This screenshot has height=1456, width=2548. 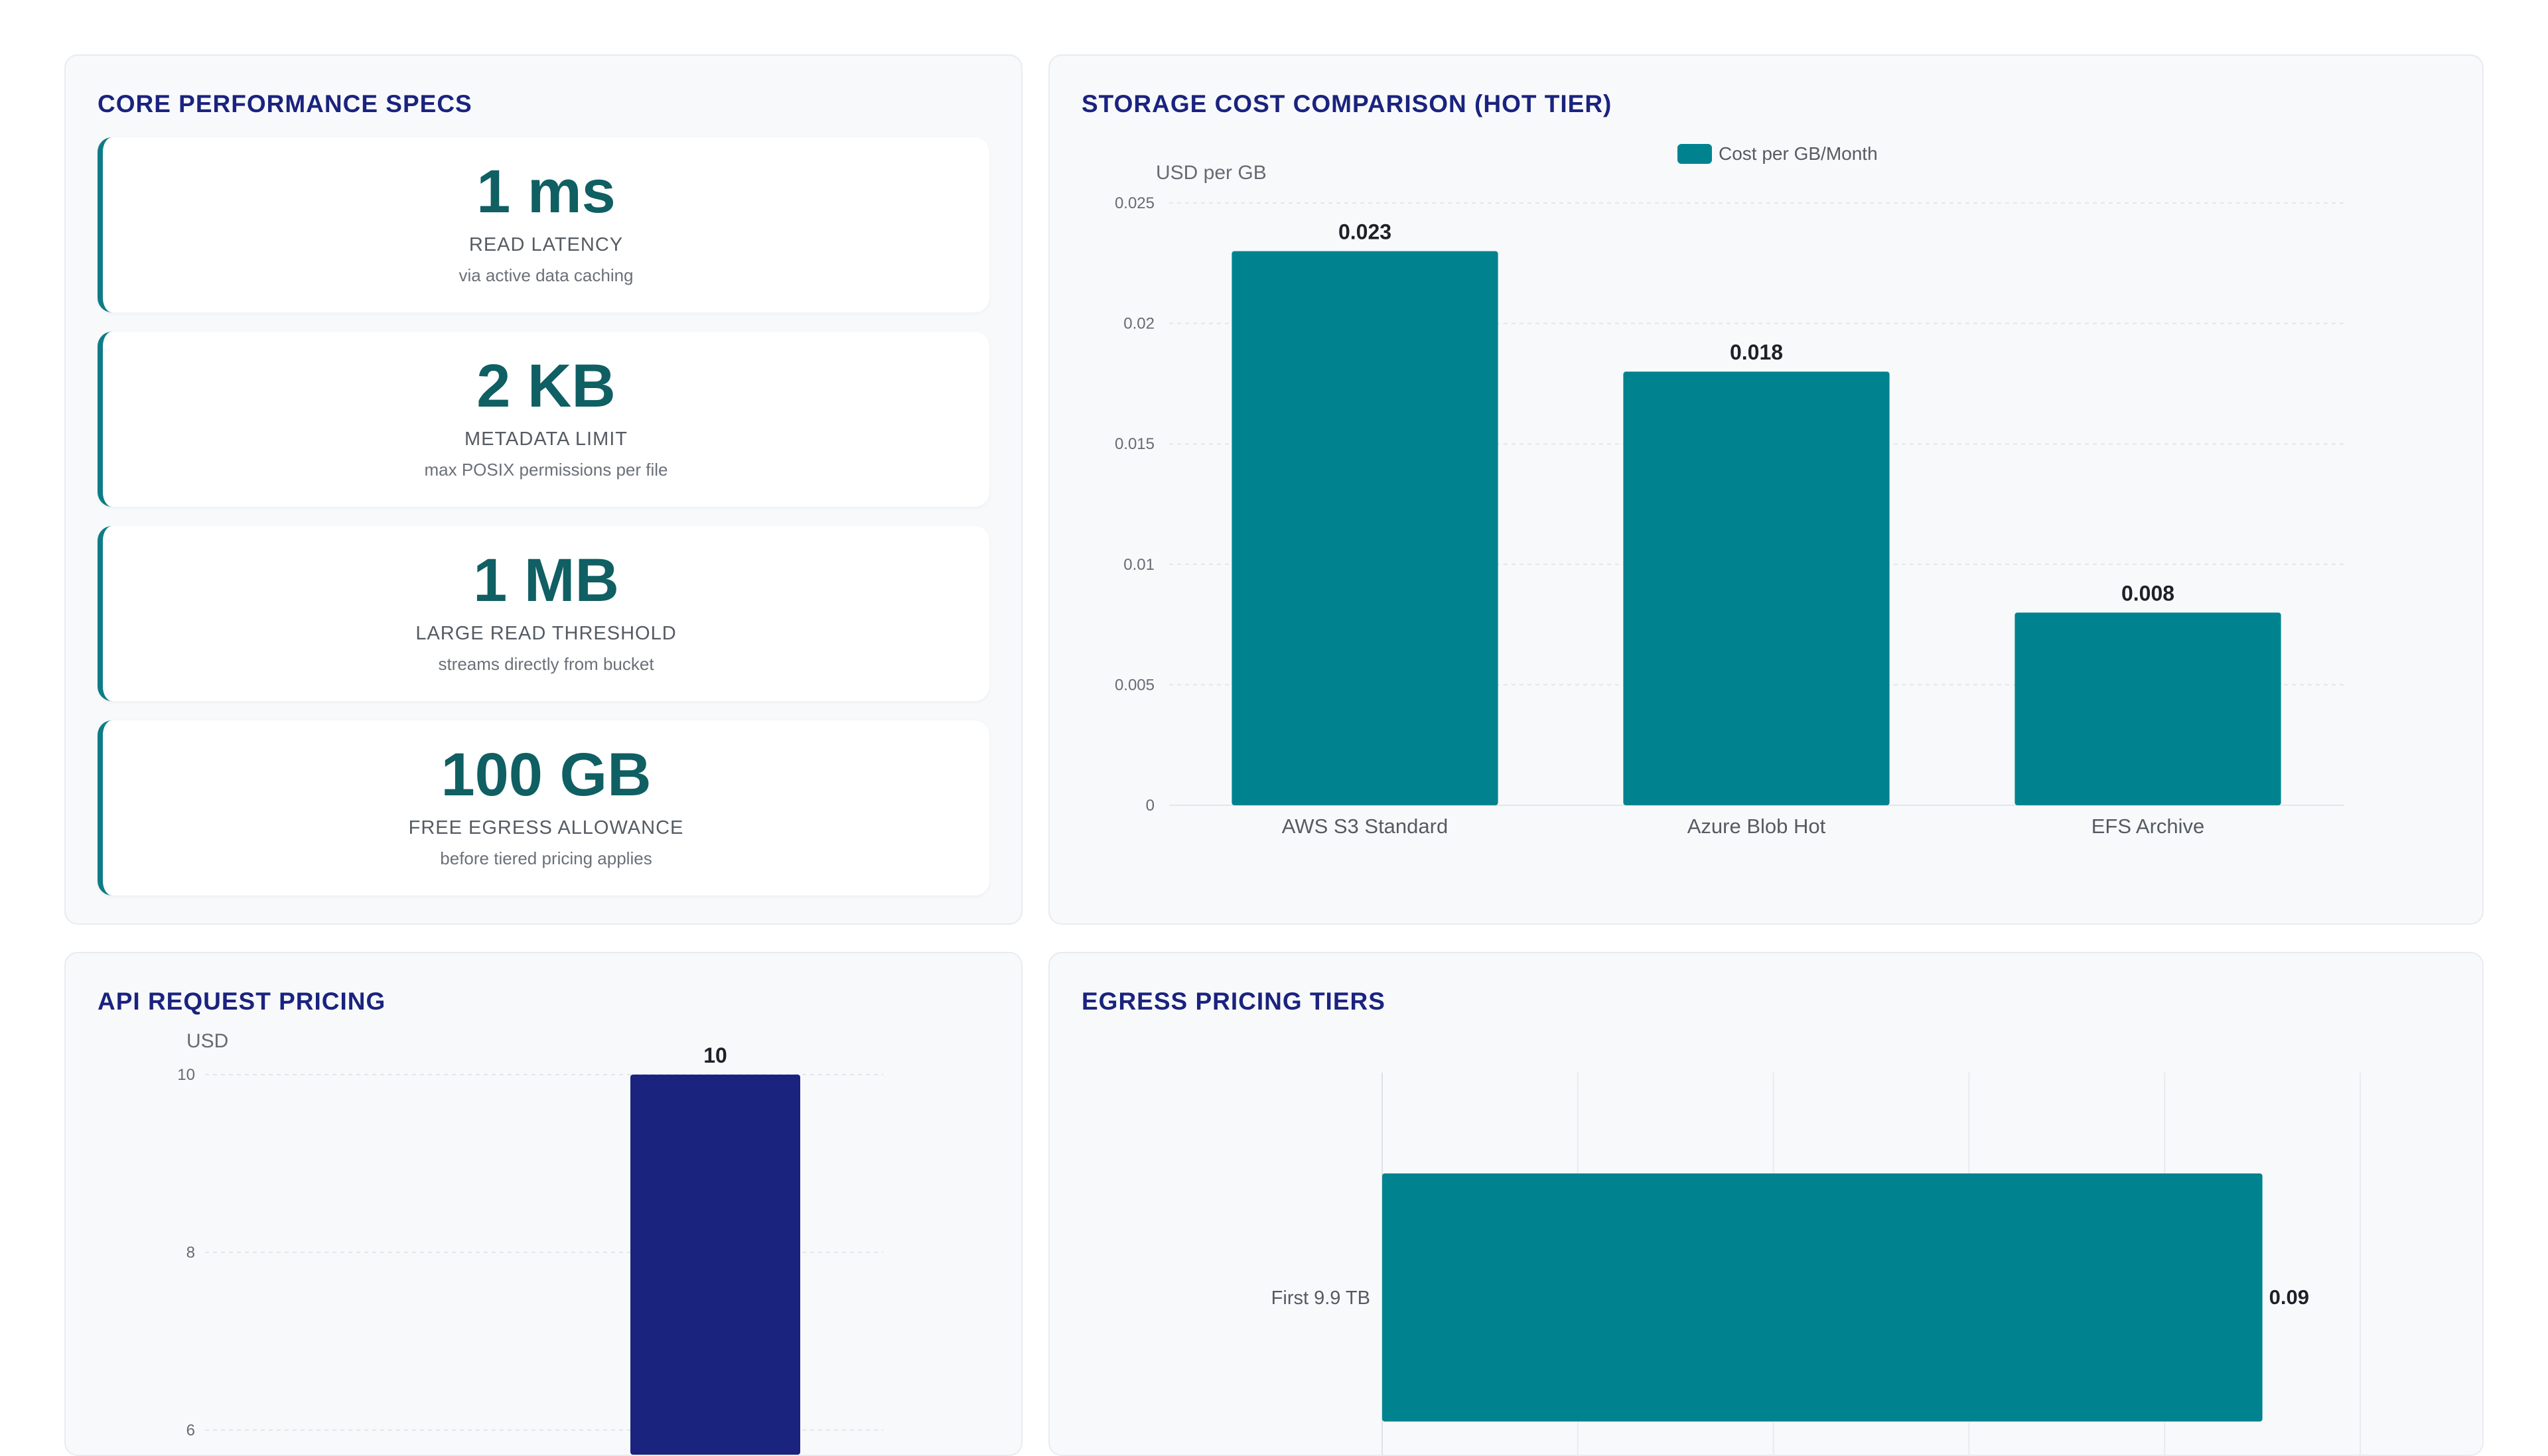 What do you see at coordinates (546, 580) in the screenshot?
I see `spec-value: 1 MB` at bounding box center [546, 580].